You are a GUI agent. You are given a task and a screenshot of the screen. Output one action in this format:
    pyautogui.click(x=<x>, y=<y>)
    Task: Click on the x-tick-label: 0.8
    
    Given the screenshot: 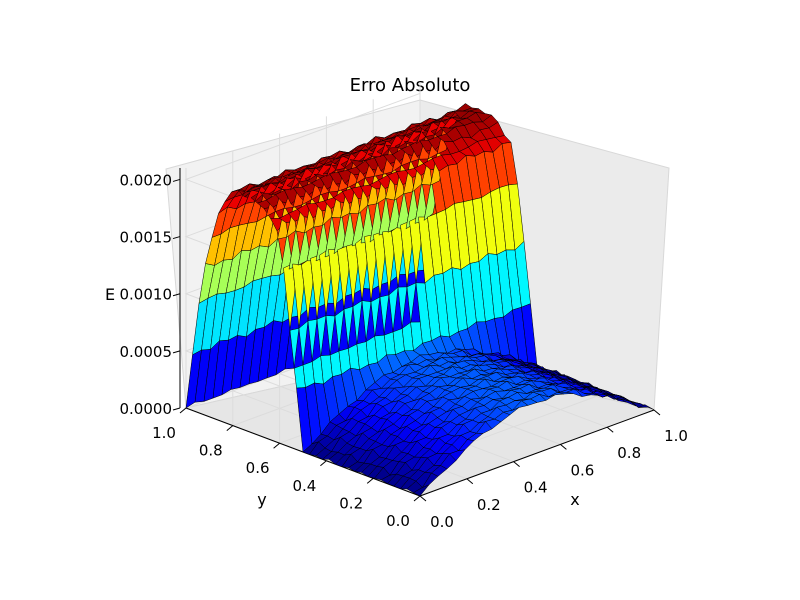 What is the action you would take?
    pyautogui.click(x=629, y=453)
    